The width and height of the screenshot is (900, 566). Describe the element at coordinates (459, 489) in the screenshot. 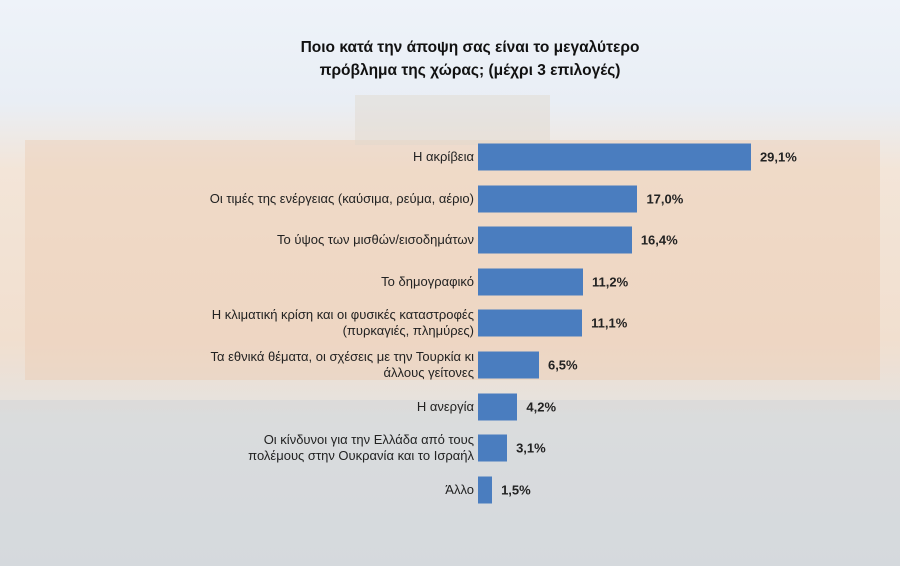

I see `category-label: Άλλο` at that location.